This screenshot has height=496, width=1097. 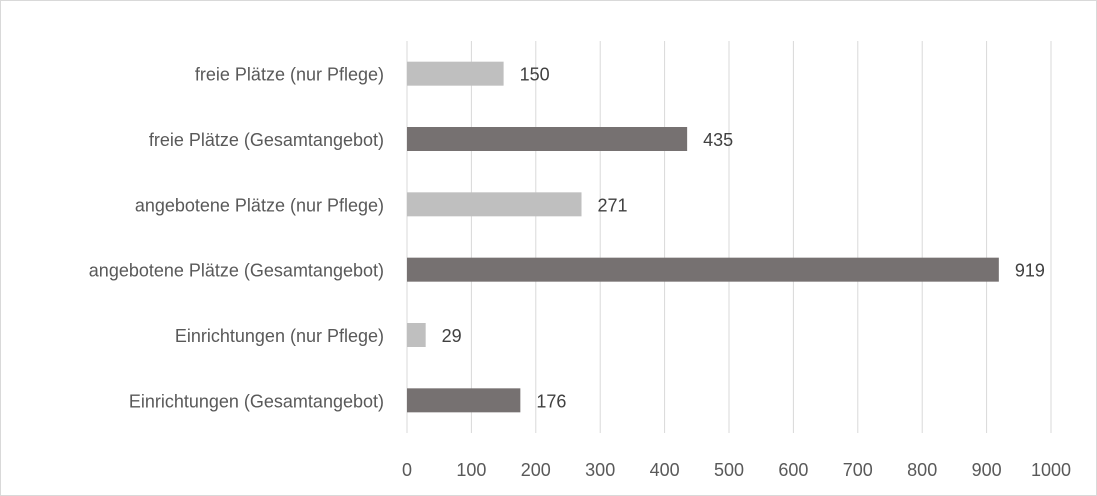 I want to click on data-label: 271, so click(x=613, y=205).